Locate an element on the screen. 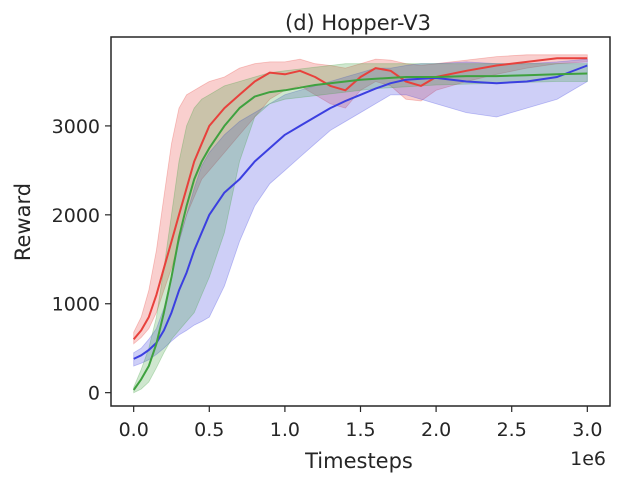  x-axis-ticks: 0.0 0.5 1.0 1.5 2.0 2.5 3.0 is located at coordinates (360, 423).